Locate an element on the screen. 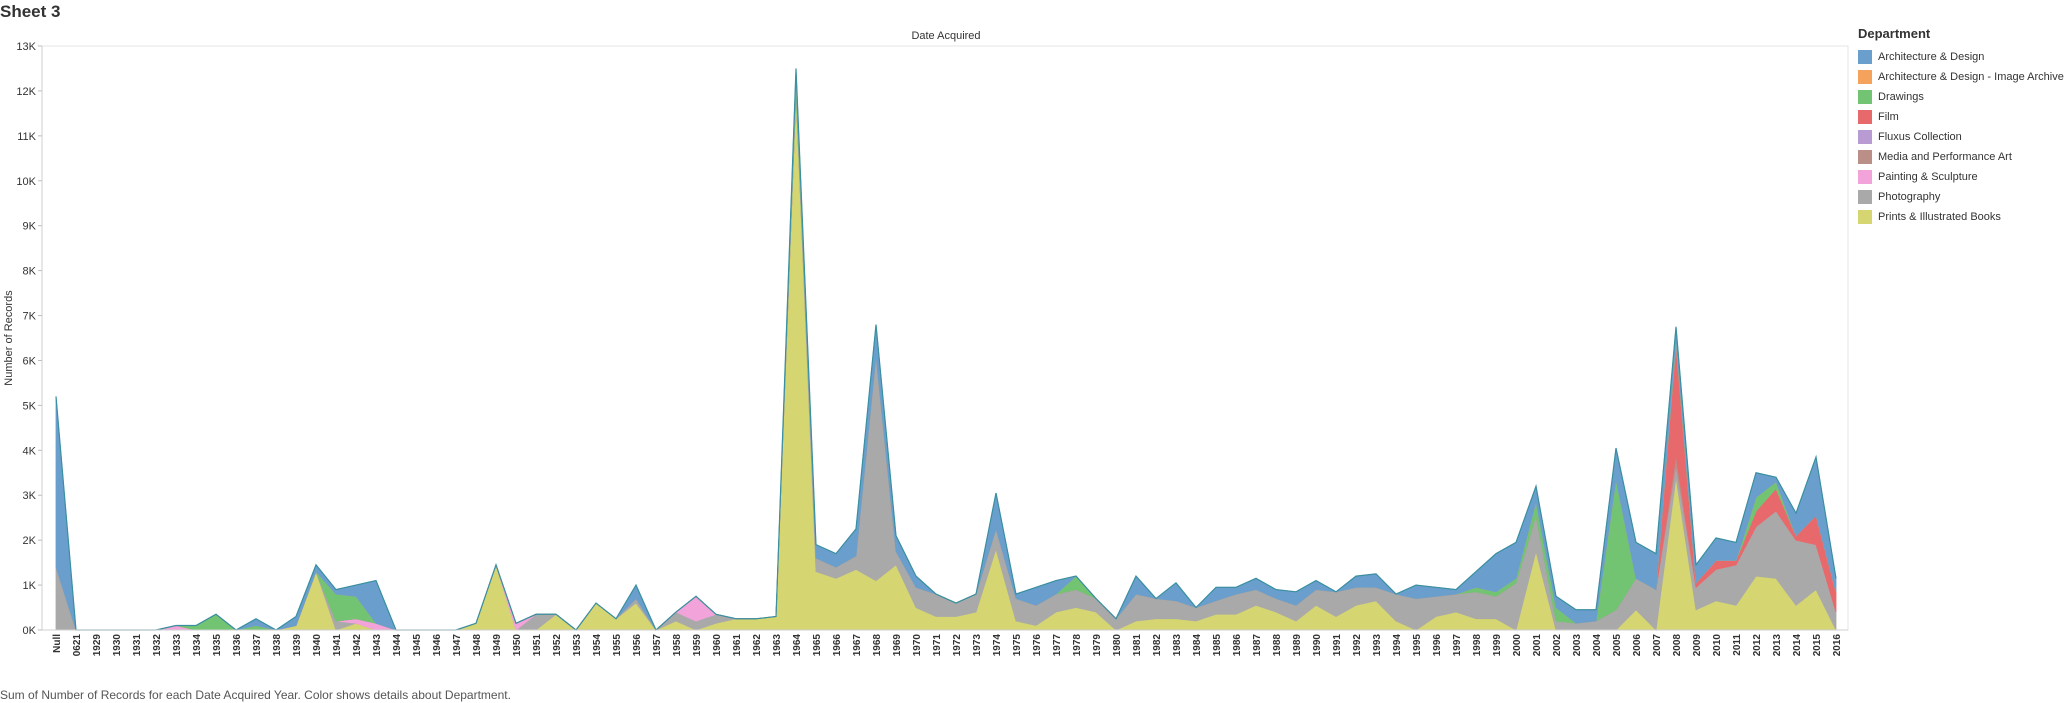 This screenshot has height=703, width=2070. x-tick-label: 1997 is located at coordinates (1457, 645).